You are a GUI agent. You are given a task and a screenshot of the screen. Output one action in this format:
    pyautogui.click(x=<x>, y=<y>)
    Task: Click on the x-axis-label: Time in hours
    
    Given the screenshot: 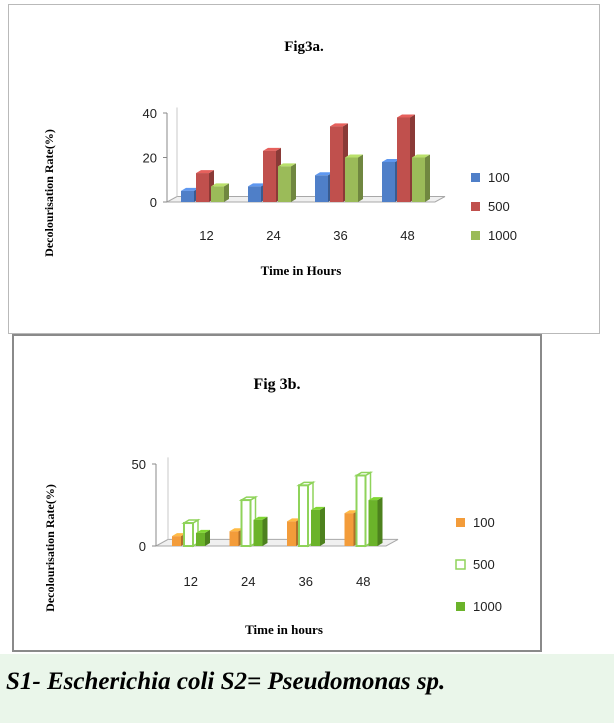 What is the action you would take?
    pyautogui.click(x=284, y=629)
    